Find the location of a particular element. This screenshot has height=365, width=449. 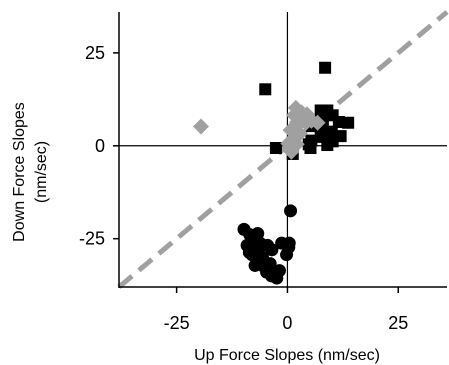

y-tick-label: -25 is located at coordinates (92, 239).